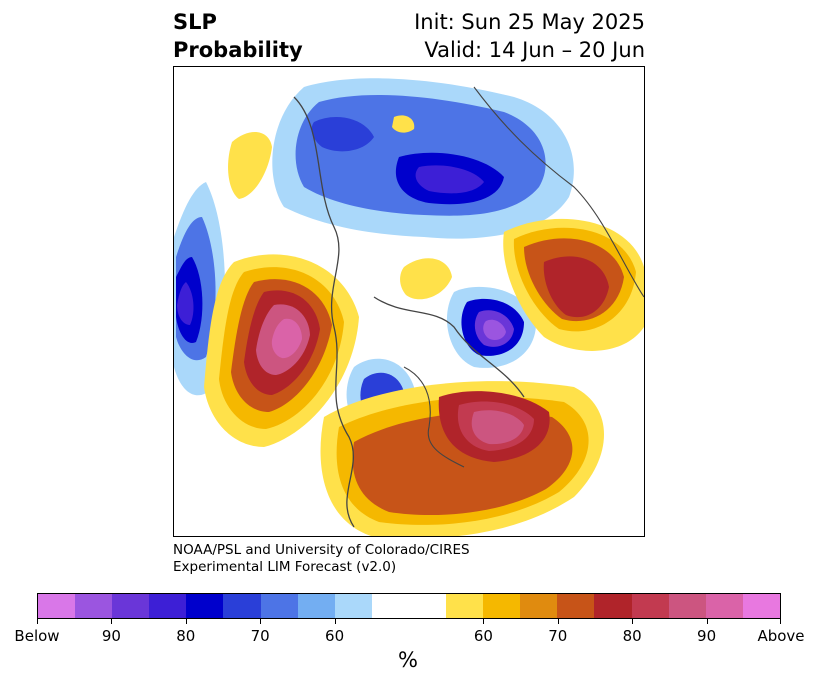 This screenshot has height=686, width=819. I want to click on colorbar, so click(409, 606).